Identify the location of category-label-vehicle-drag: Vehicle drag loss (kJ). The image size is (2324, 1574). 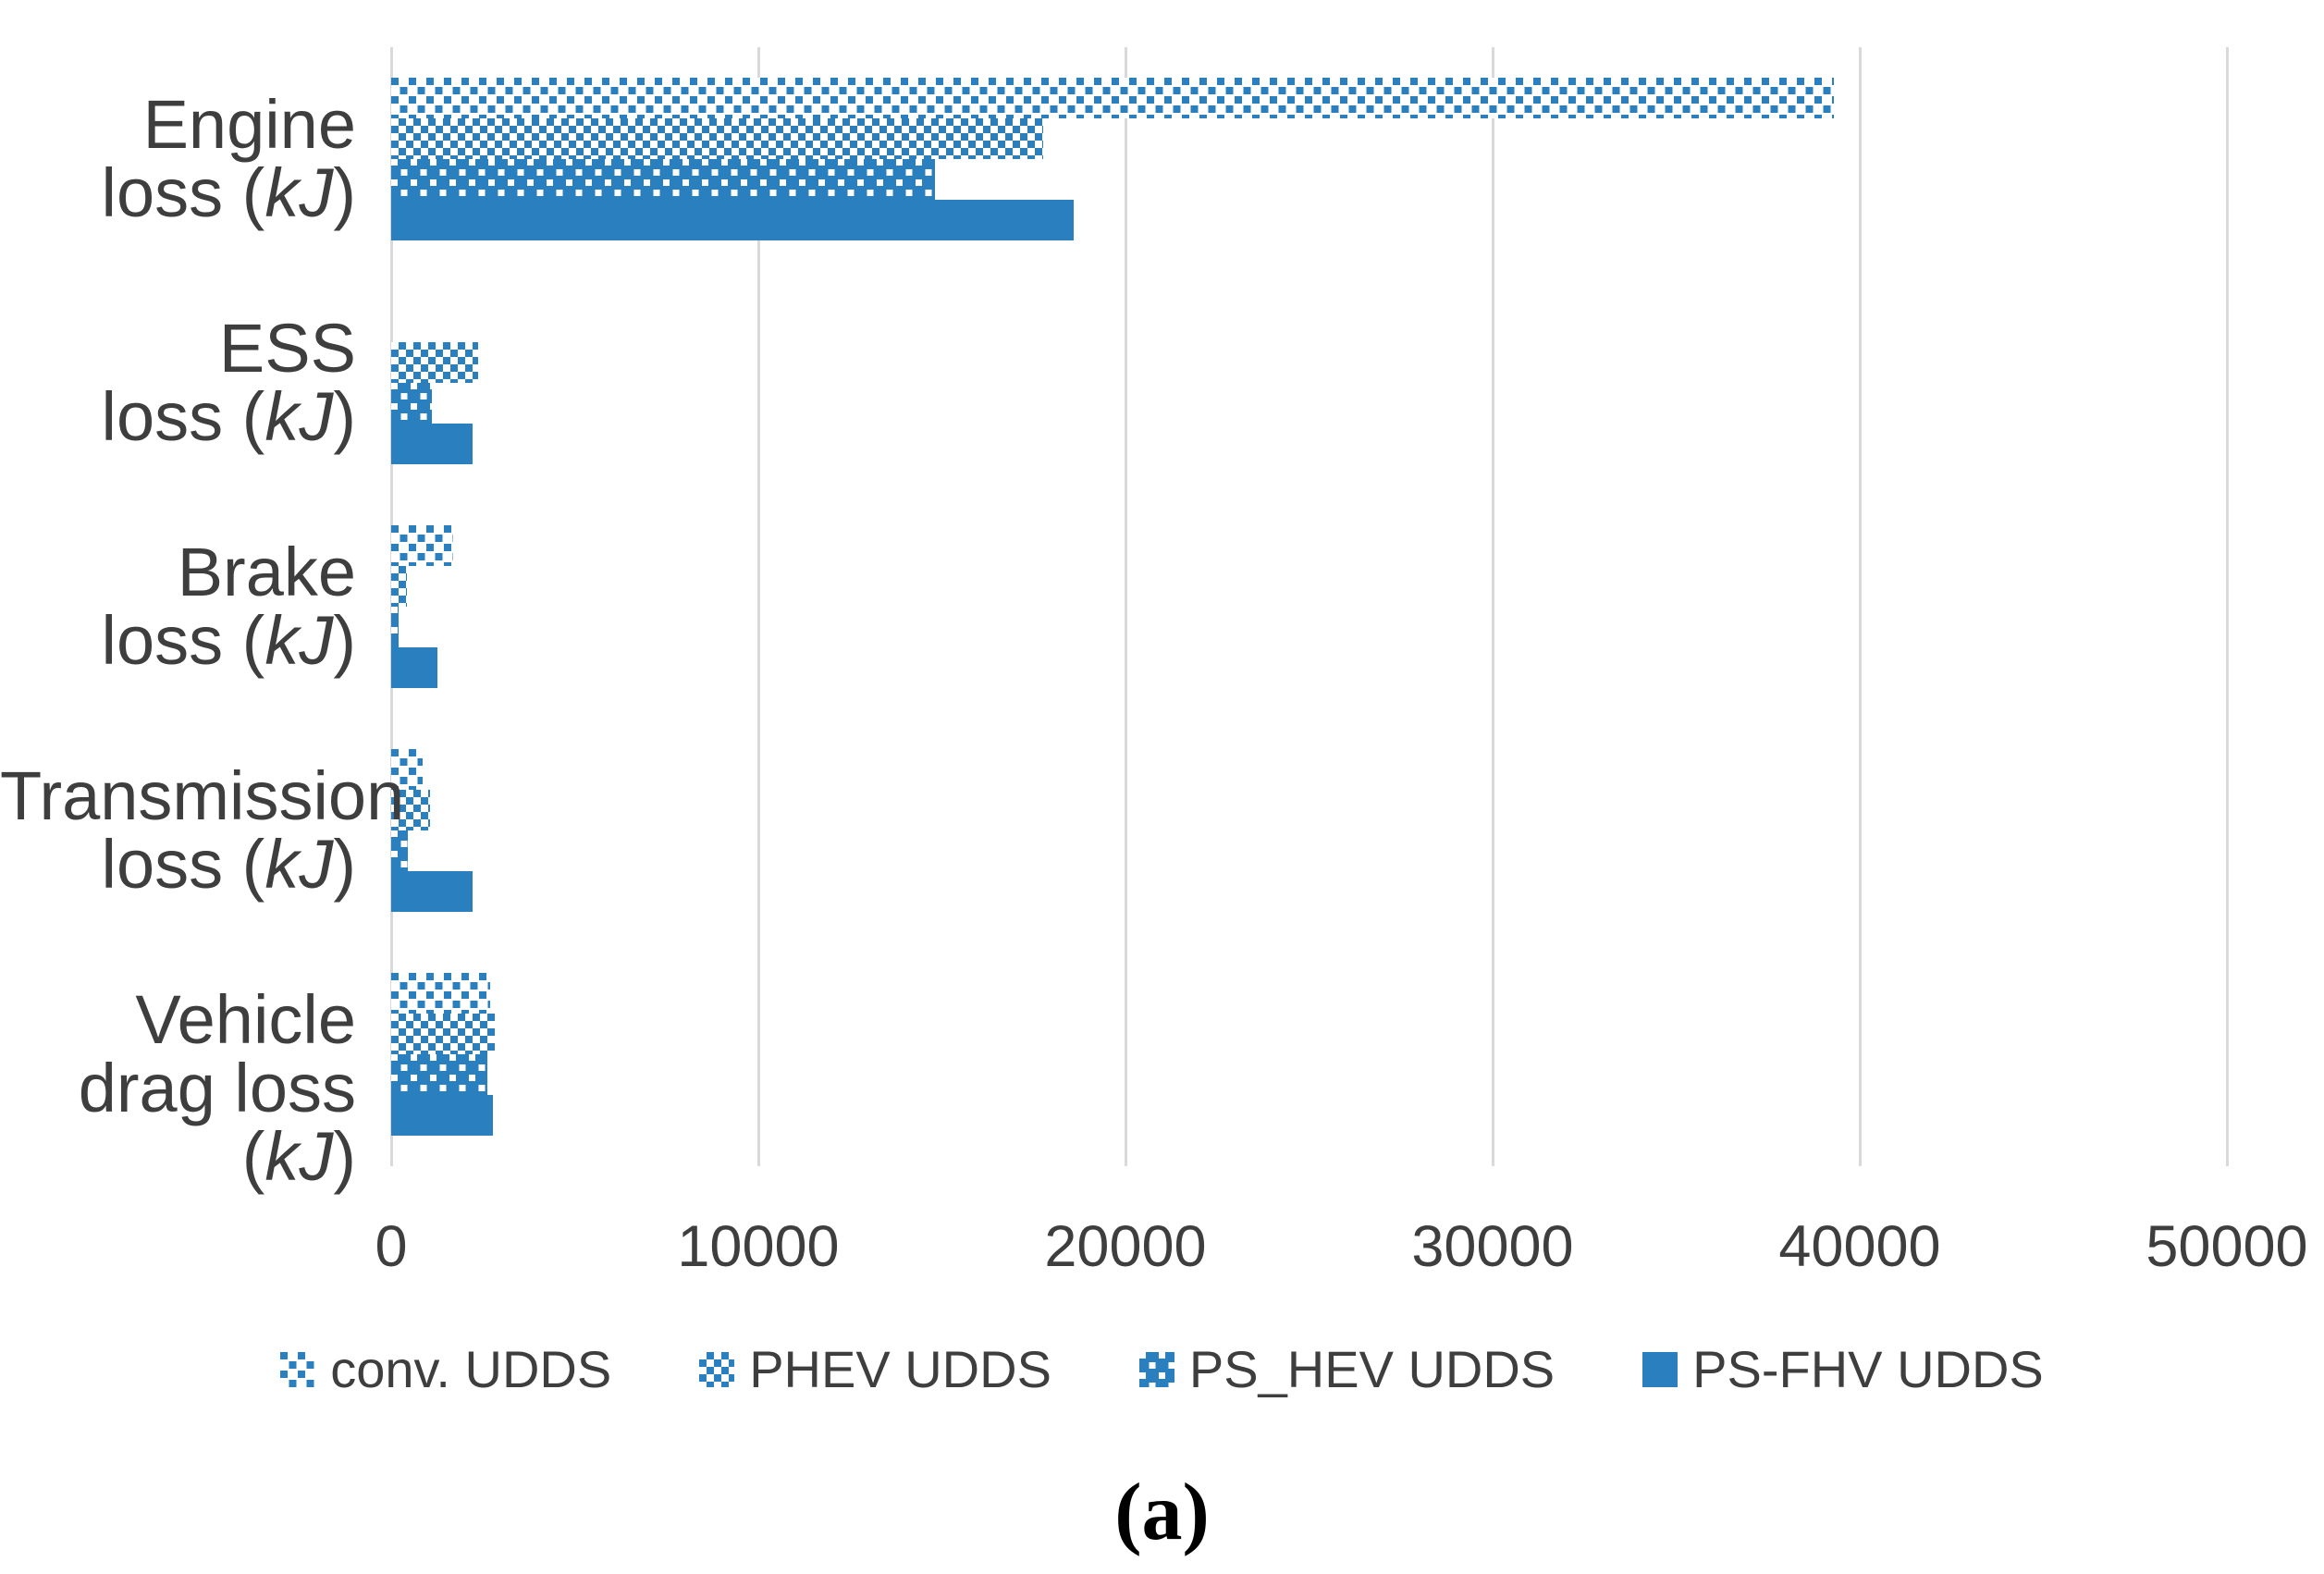
(217, 1088).